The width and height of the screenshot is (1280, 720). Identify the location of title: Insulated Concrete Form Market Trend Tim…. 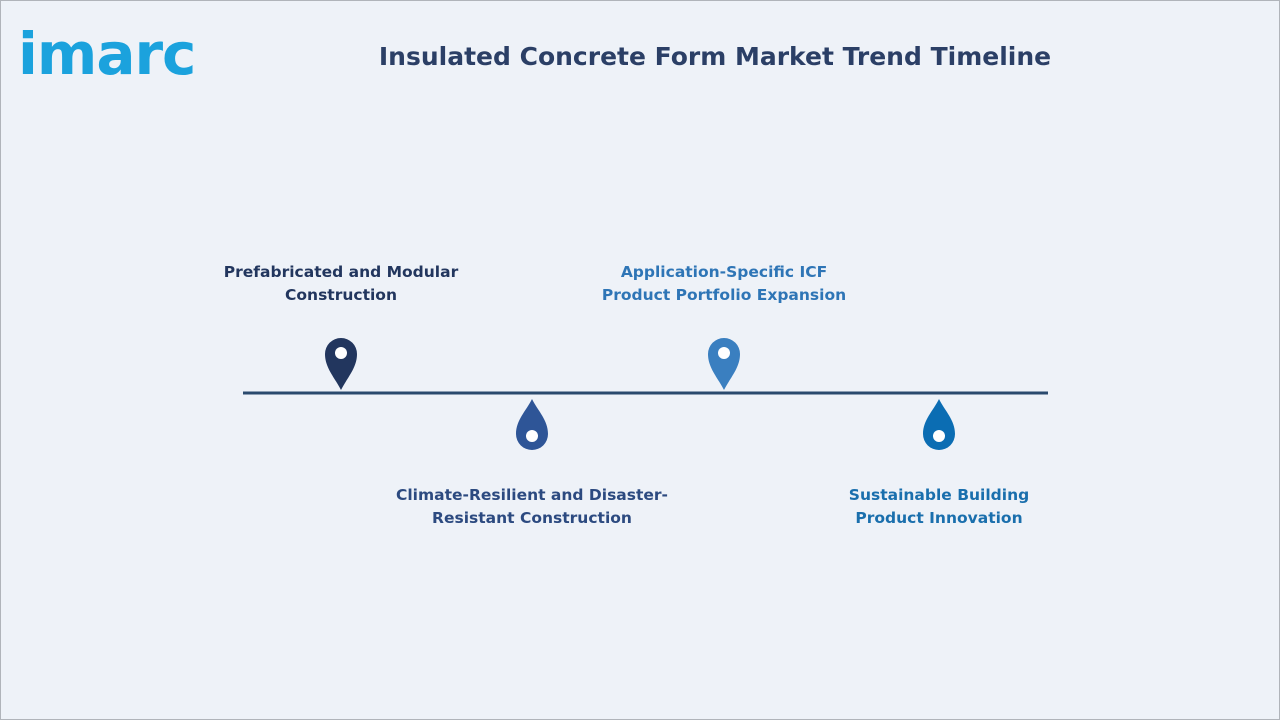
(715, 56).